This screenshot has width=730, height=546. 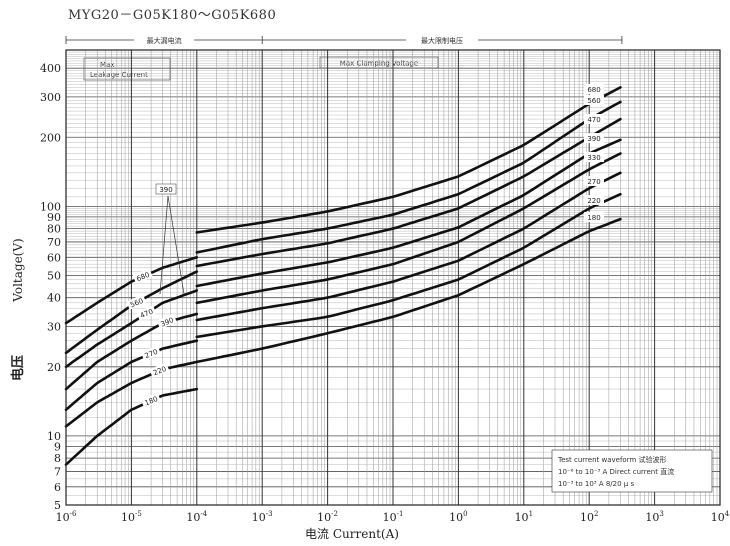 I want to click on x-tick-label: 10⁻², so click(x=327, y=517).